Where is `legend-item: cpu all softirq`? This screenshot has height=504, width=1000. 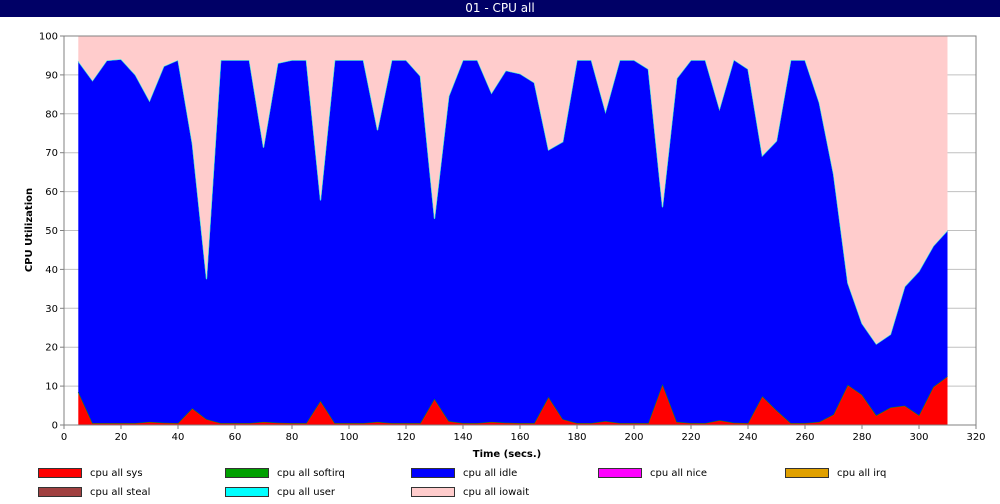 legend-item: cpu all softirq is located at coordinates (285, 473).